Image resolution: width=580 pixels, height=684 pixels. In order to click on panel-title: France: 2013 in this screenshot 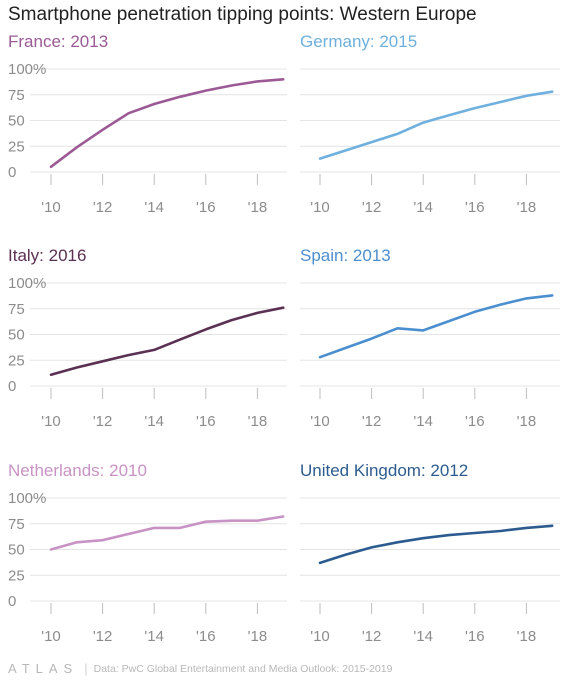, I will do `click(58, 41)`.